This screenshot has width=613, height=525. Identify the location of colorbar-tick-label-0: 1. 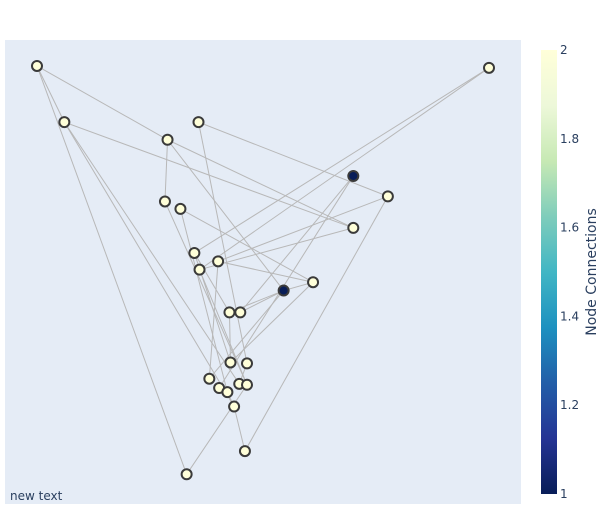
(564, 494).